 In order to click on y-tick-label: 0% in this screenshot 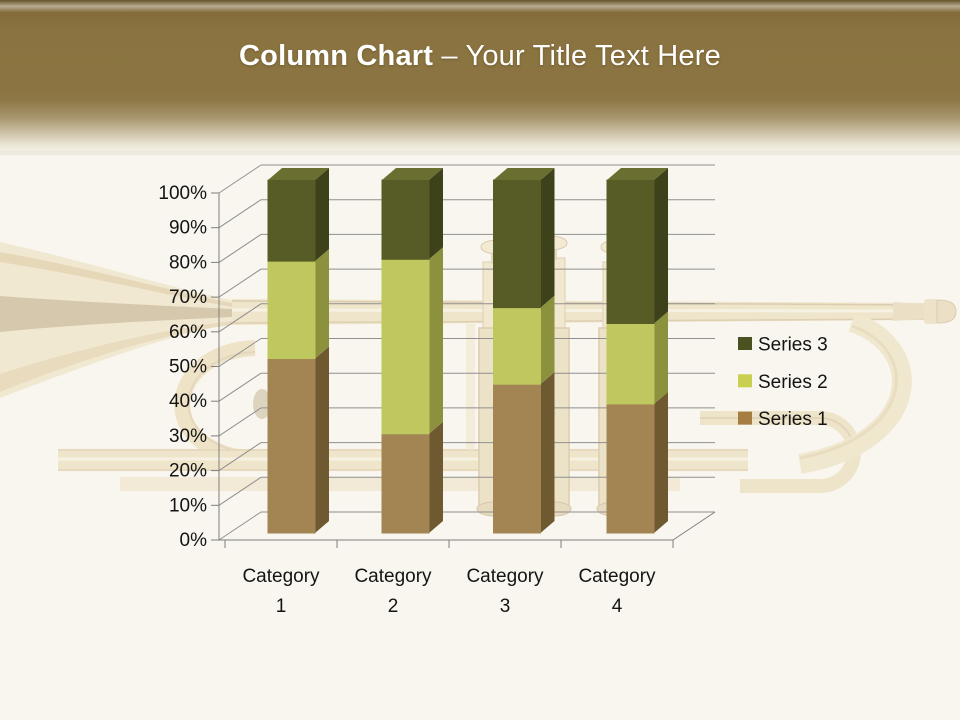, I will do `click(194, 540)`.